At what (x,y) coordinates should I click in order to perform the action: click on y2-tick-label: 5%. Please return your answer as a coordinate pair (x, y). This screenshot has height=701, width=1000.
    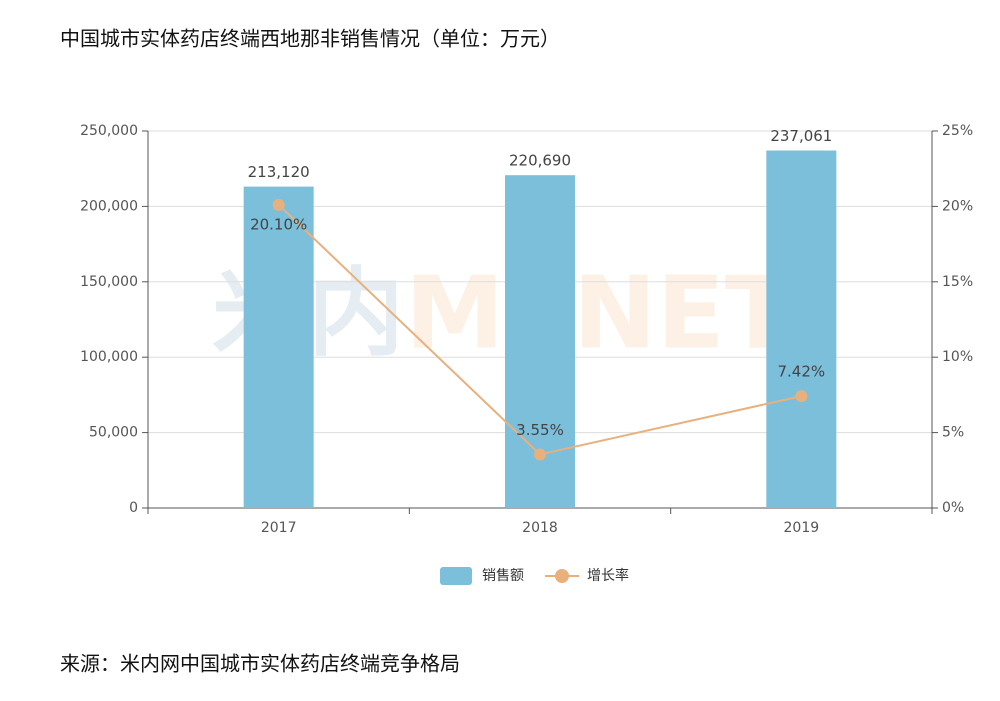
    Looking at the image, I should click on (953, 433).